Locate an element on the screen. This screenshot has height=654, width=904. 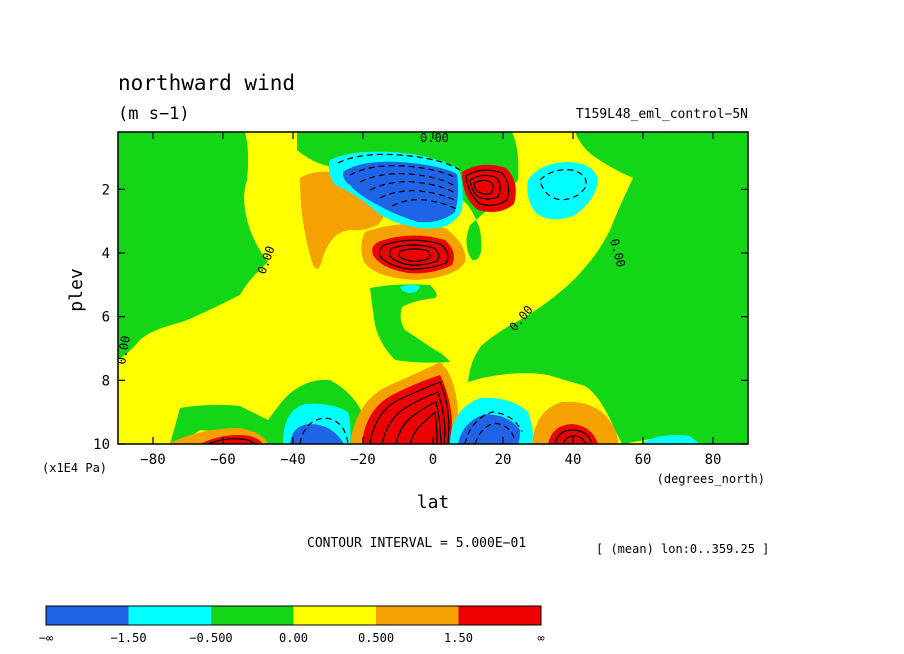
x-tick-label: −40 is located at coordinates (292, 460).